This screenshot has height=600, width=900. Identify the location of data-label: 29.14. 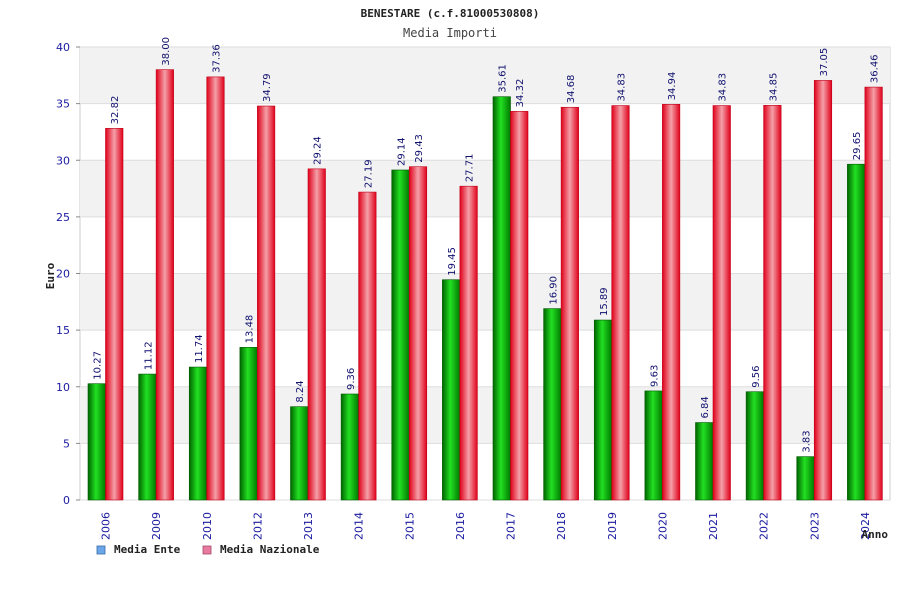
(402, 151).